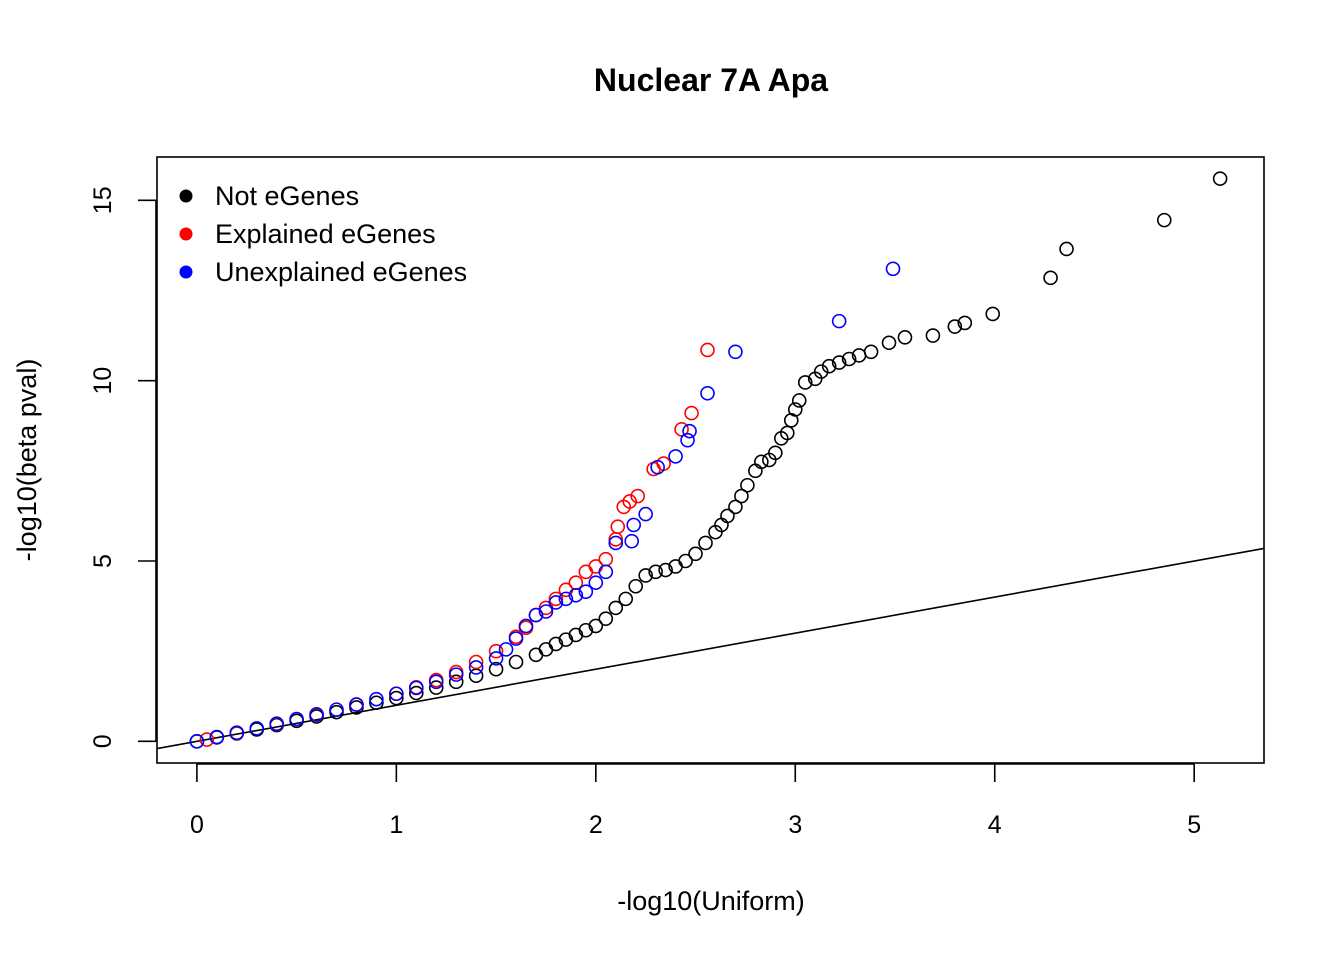  What do you see at coordinates (995, 825) in the screenshot?
I see `x-tick-label: 4` at bounding box center [995, 825].